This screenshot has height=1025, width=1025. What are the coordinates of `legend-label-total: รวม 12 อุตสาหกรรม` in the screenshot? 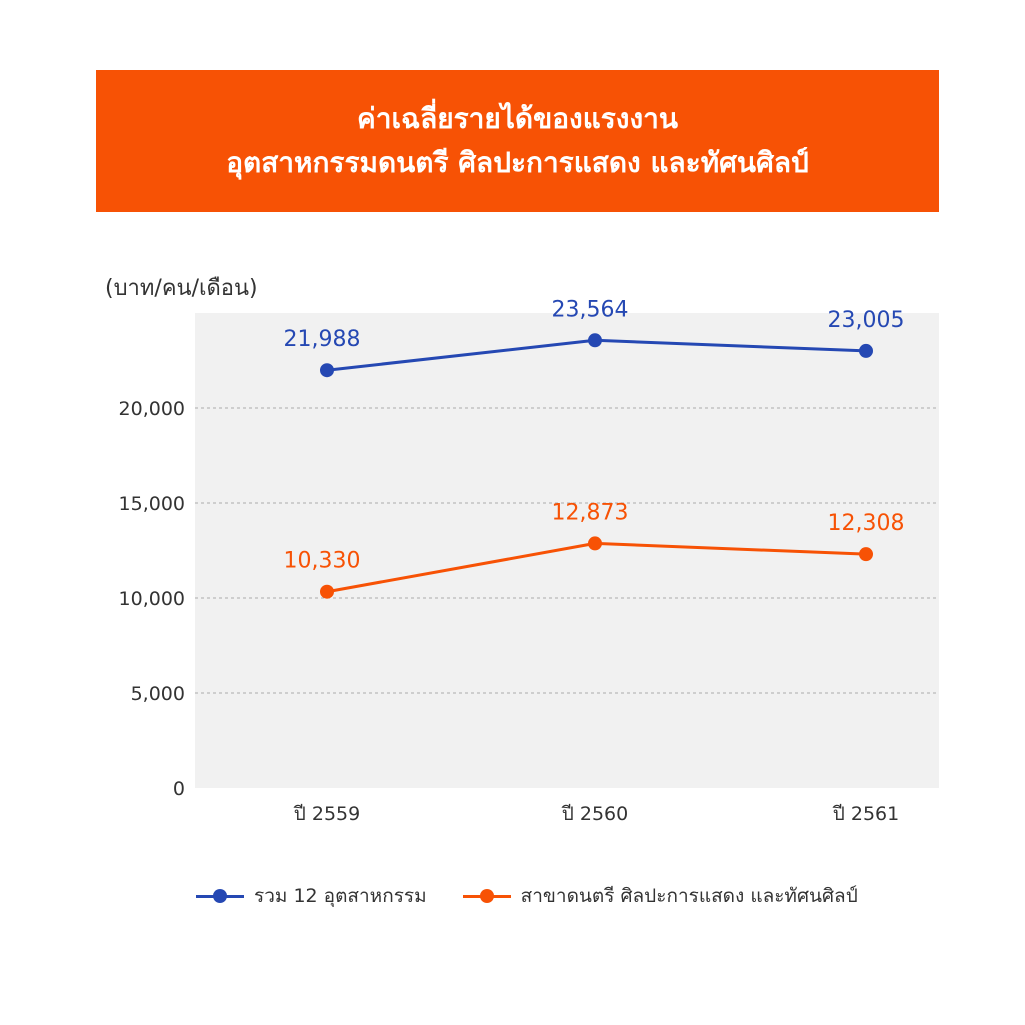 It's located at (340, 896).